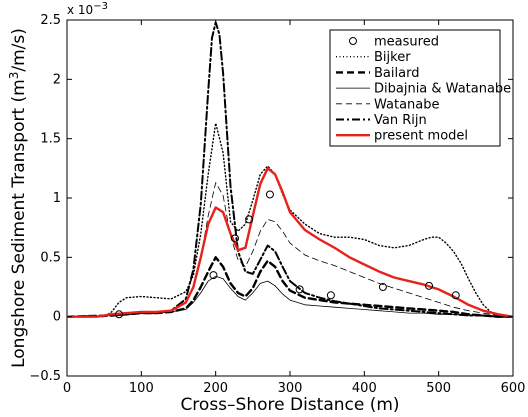  I want to click on y-scale-label: x 10−3, so click(87, 9).